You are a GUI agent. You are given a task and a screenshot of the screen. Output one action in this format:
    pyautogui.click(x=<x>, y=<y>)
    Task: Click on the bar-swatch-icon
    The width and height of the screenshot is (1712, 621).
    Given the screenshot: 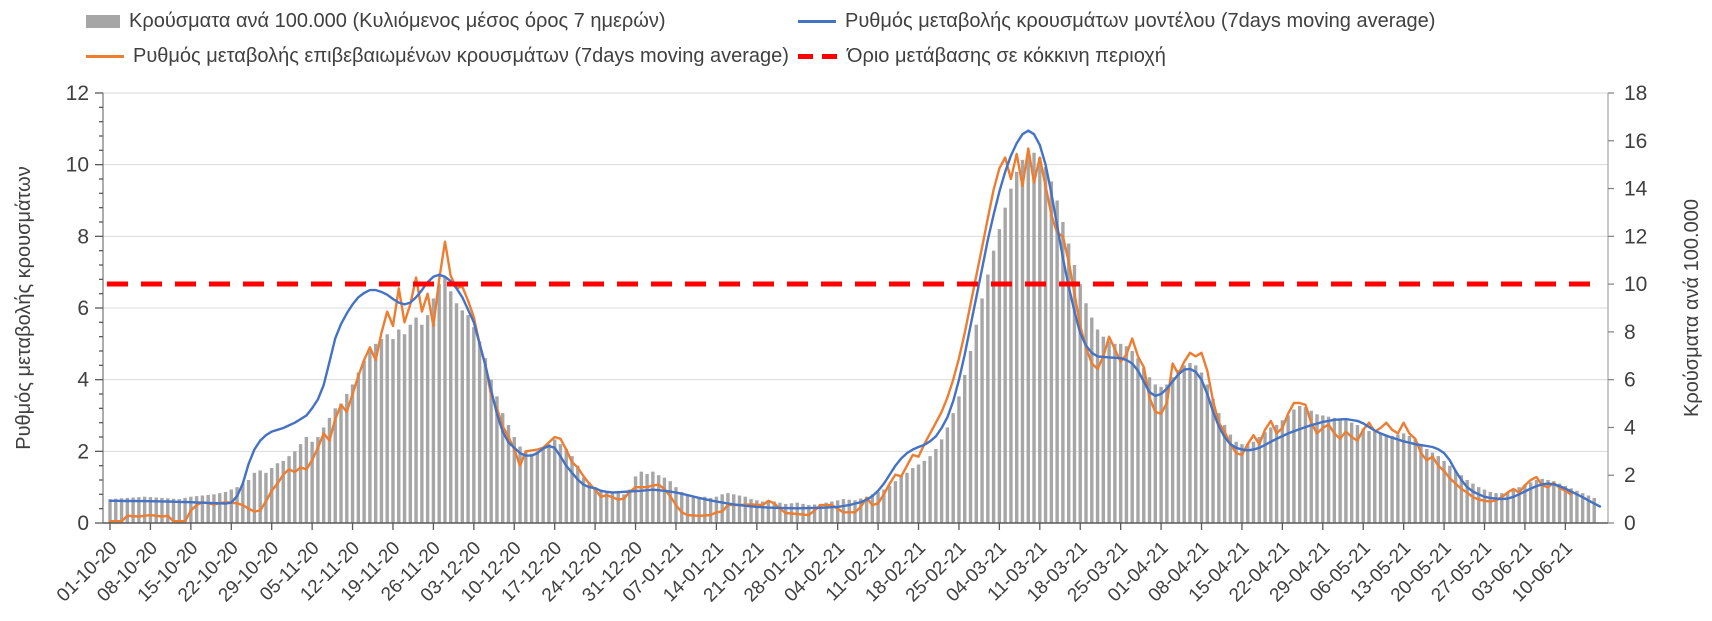 What is the action you would take?
    pyautogui.click(x=103, y=21)
    